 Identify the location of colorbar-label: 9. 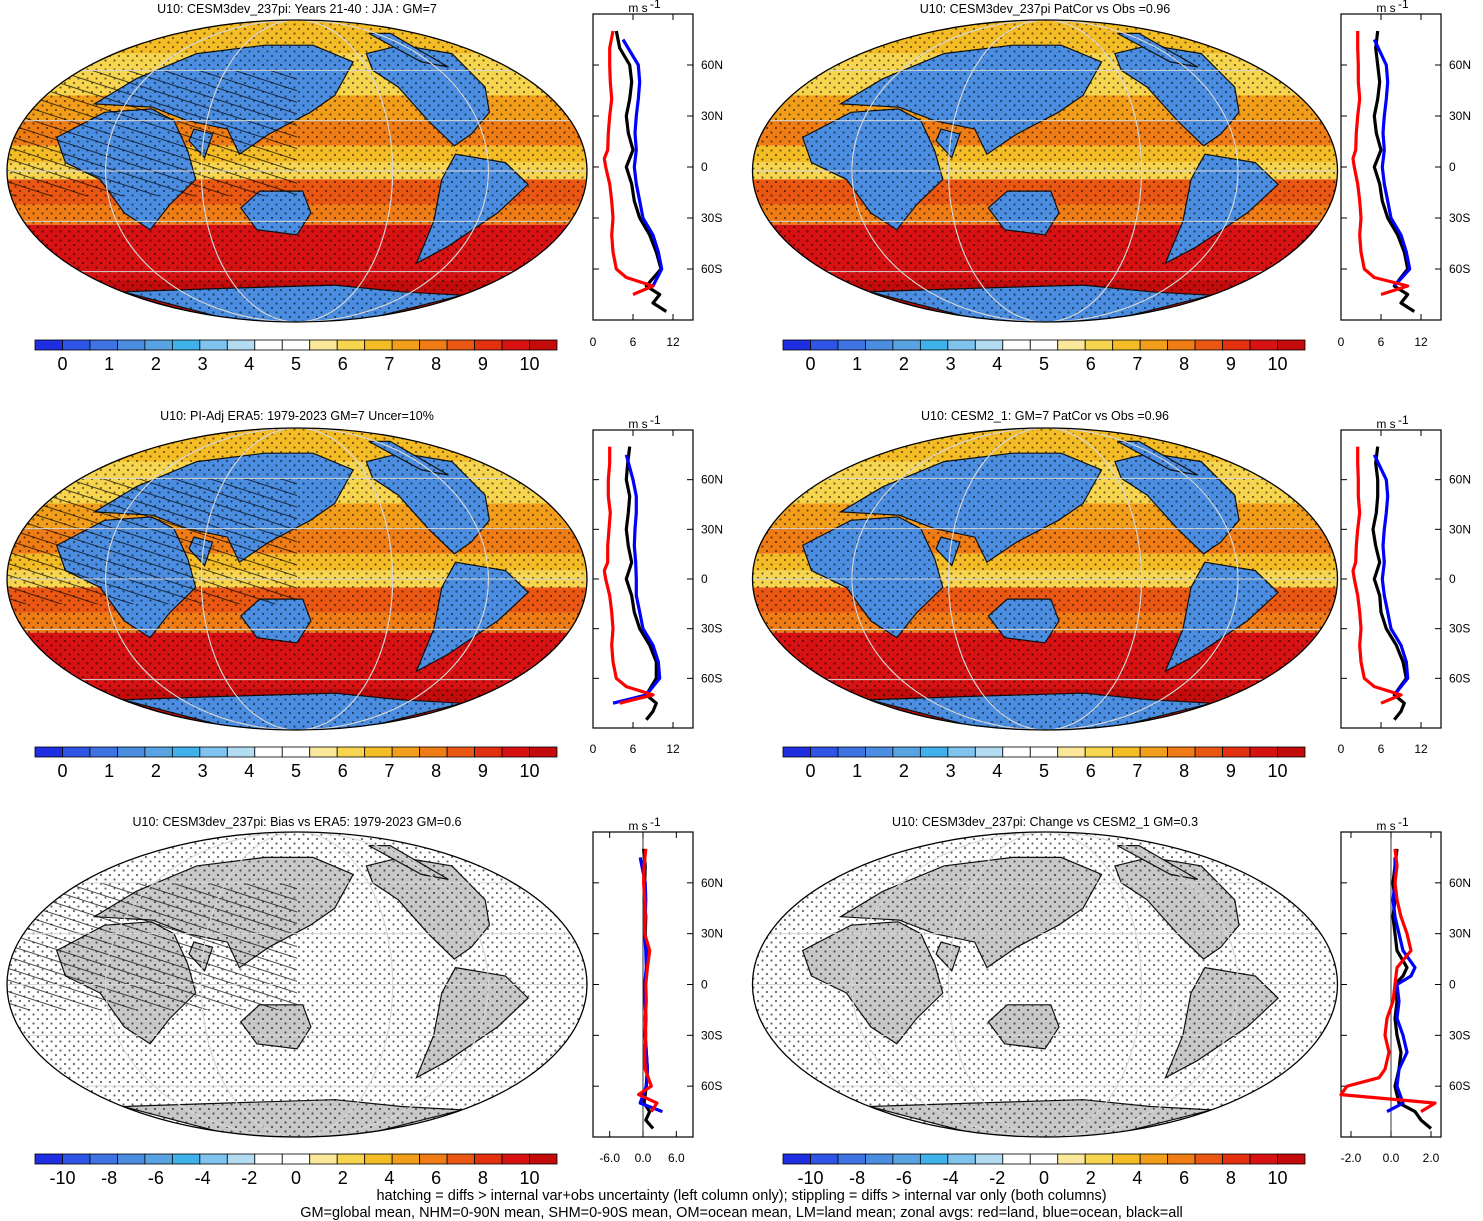
(1231, 771).